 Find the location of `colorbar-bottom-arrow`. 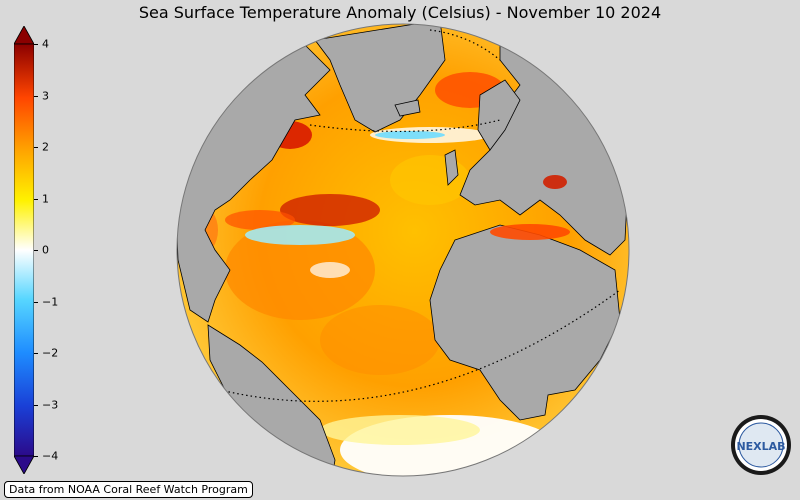

colorbar-bottom-arrow is located at coordinates (24, 464).